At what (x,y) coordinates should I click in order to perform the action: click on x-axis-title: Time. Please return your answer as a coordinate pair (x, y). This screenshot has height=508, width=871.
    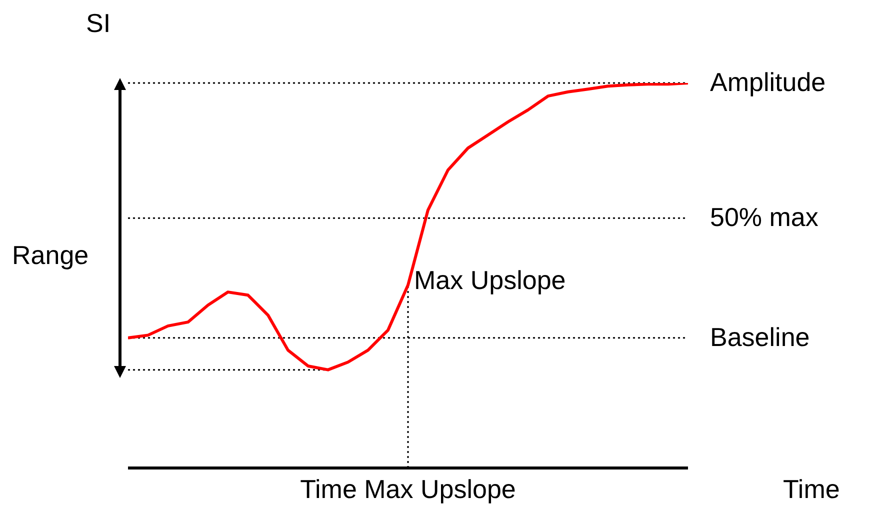
    Looking at the image, I should click on (811, 489).